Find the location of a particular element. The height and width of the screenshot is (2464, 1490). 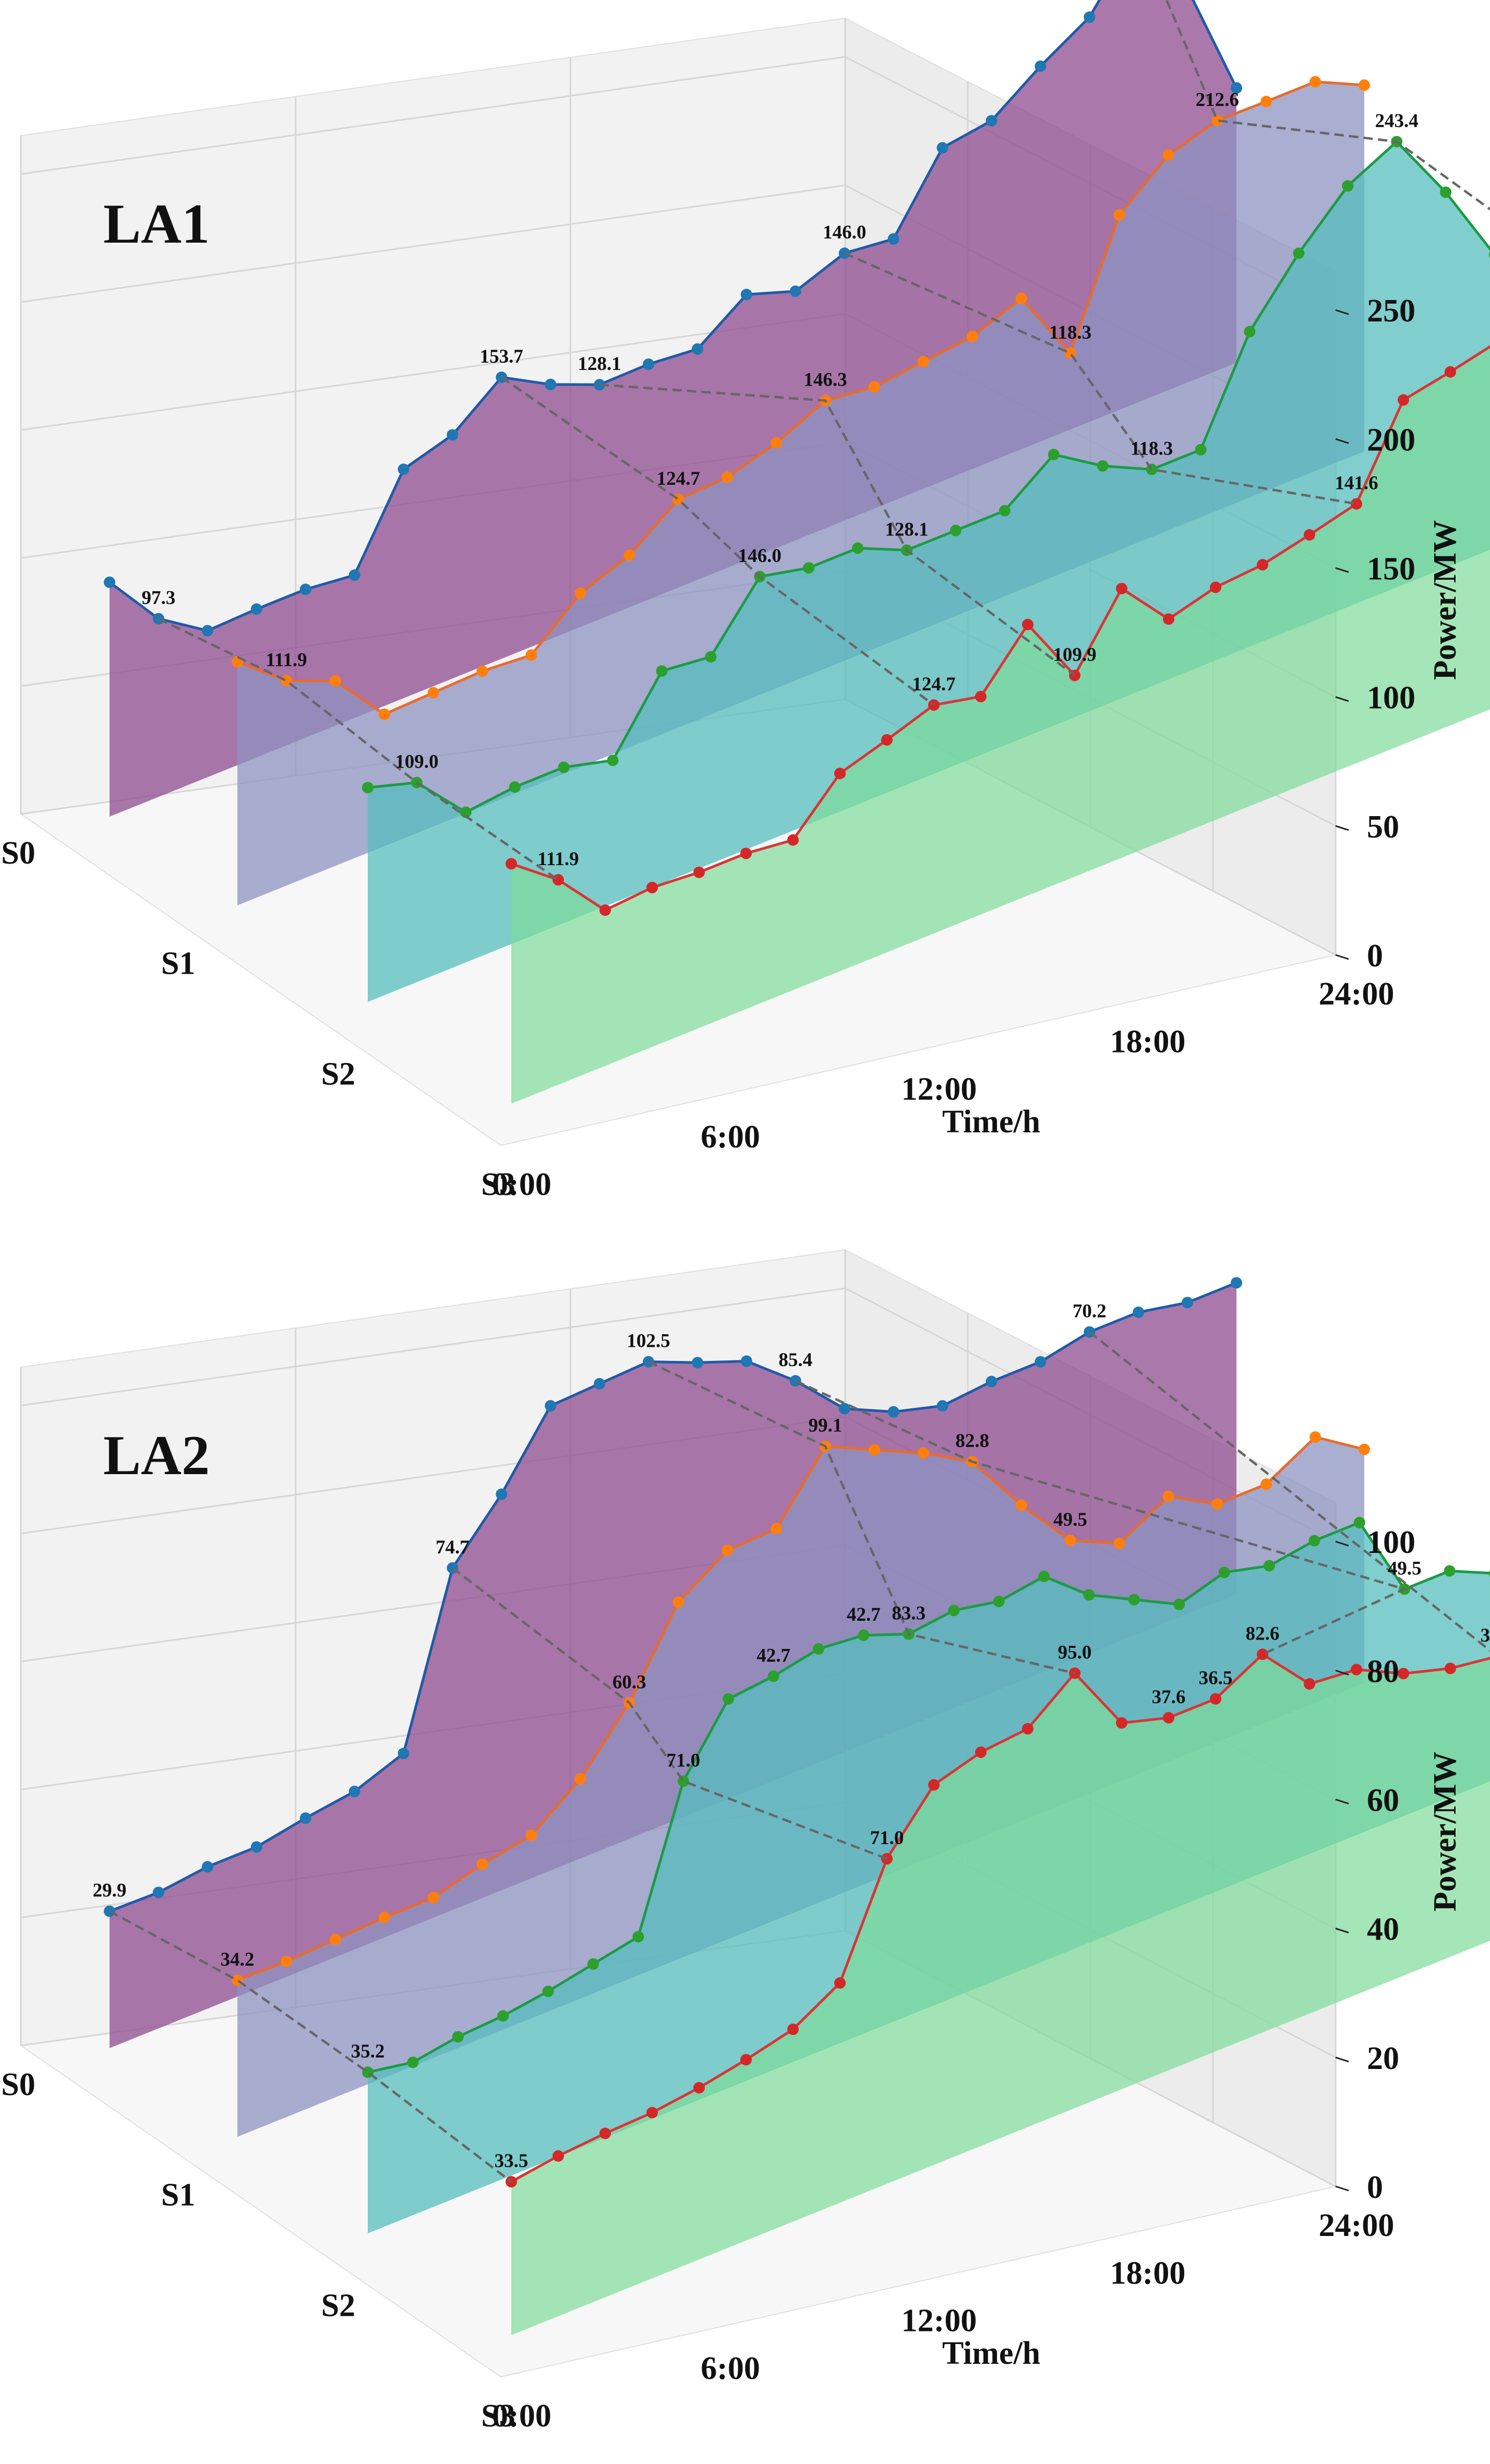

data-label: 70.2 is located at coordinates (1090, 1311).